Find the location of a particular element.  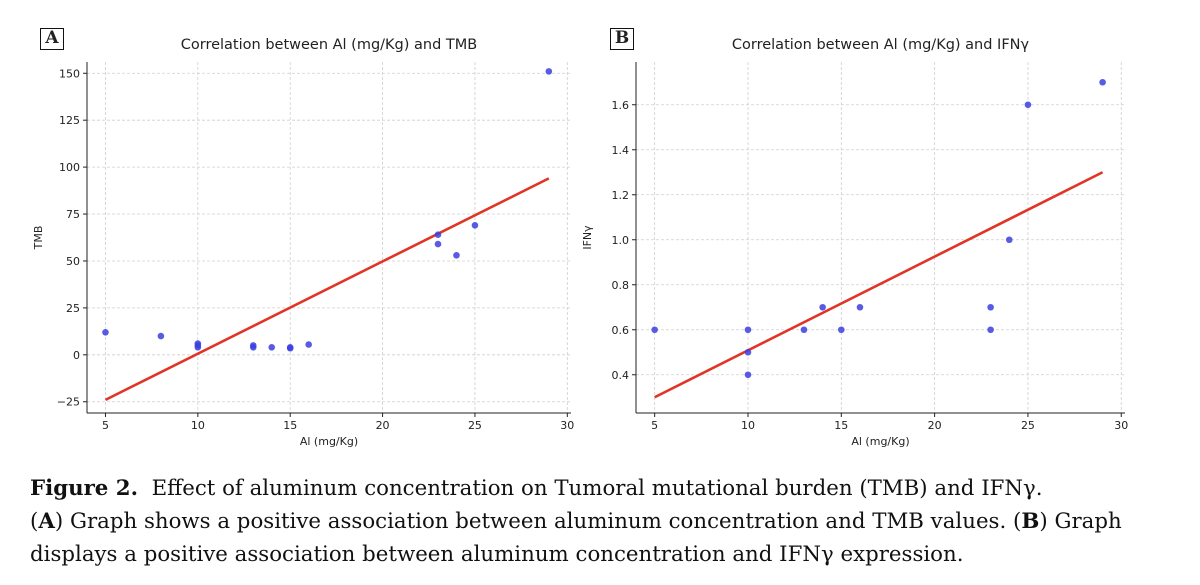

y-tick-label: 0.8 is located at coordinates (621, 285).